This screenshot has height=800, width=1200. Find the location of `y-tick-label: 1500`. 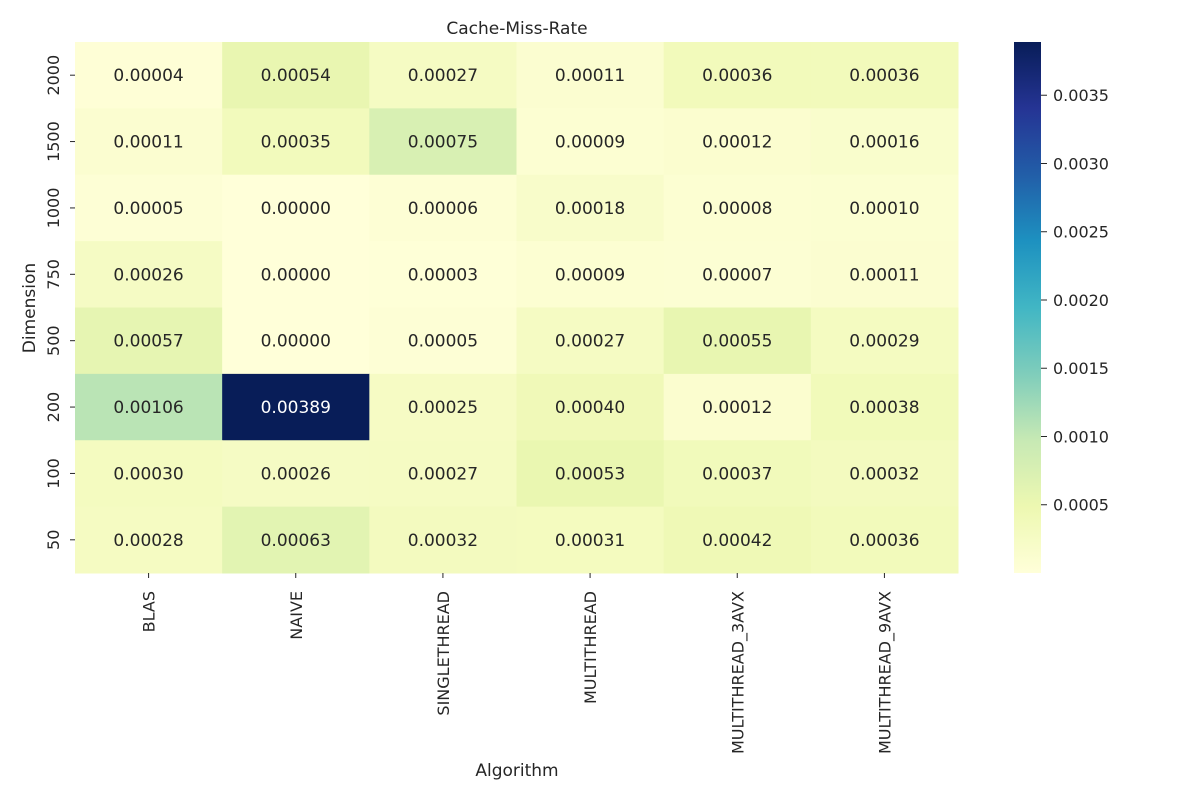

y-tick-label: 1500 is located at coordinates (53, 141).